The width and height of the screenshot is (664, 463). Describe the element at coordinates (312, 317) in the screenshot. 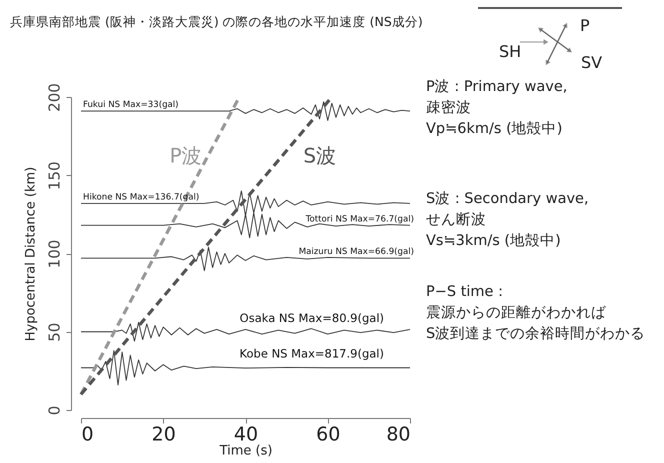

I see `series-label: Osaka NS Max=80.9(gal)` at that location.